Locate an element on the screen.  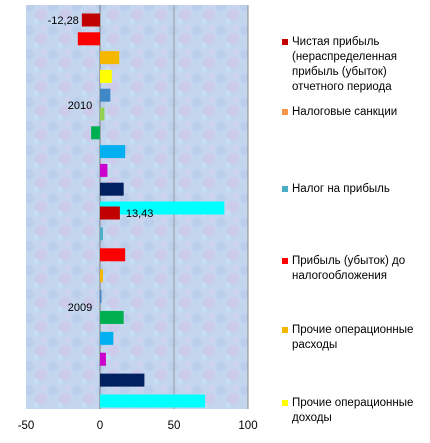
category-label-2010: 2010 is located at coordinates (80, 106).